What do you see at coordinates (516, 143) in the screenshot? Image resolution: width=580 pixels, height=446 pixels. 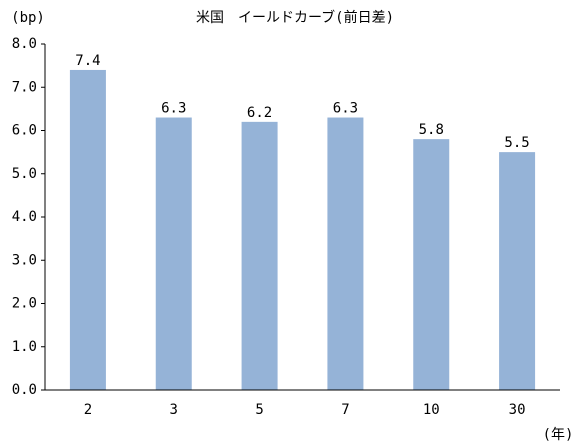 I see `data-label: 5.5` at bounding box center [516, 143].